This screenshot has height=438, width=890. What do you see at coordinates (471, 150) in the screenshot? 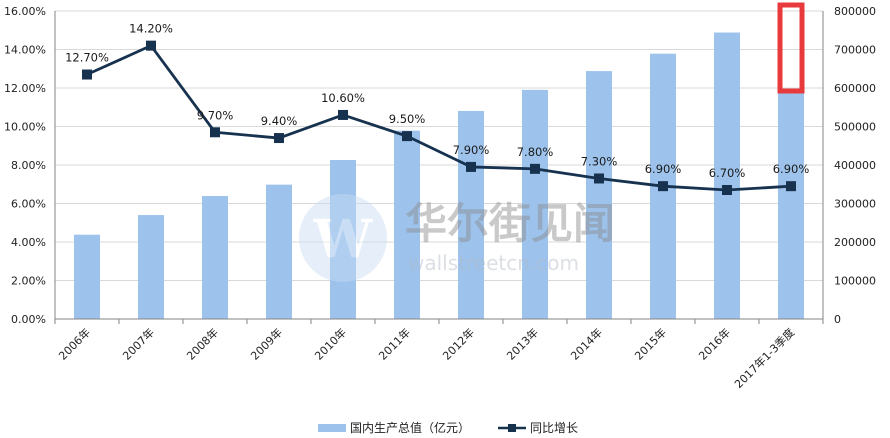
I see `data-label: 7.90%` at bounding box center [471, 150].